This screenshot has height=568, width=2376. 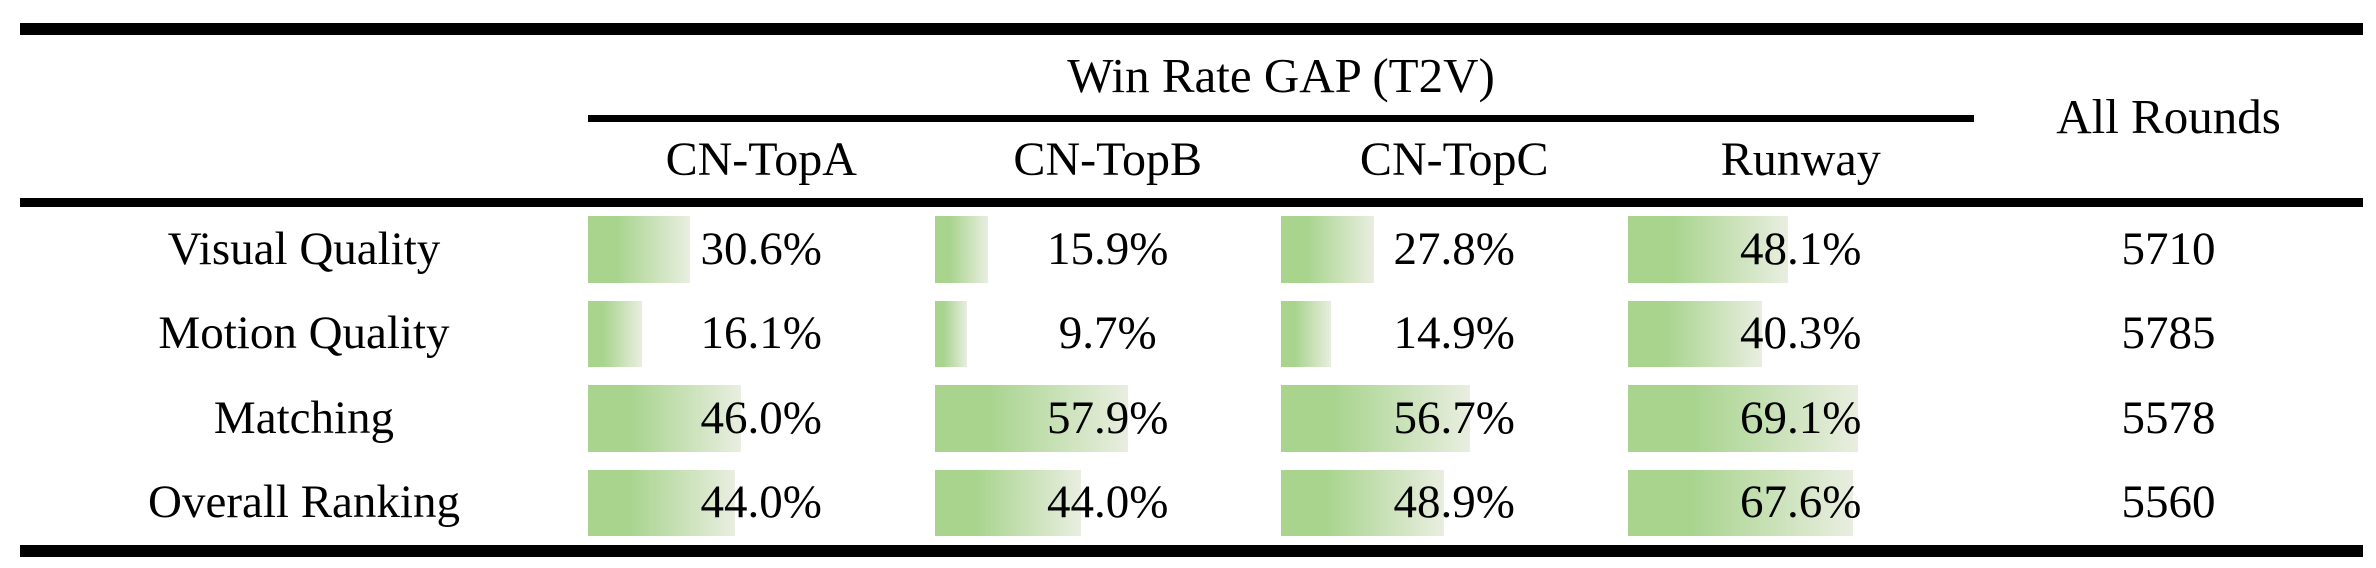 What do you see at coordinates (2168, 248) in the screenshot?
I see `all-rounds-value: 5710` at bounding box center [2168, 248].